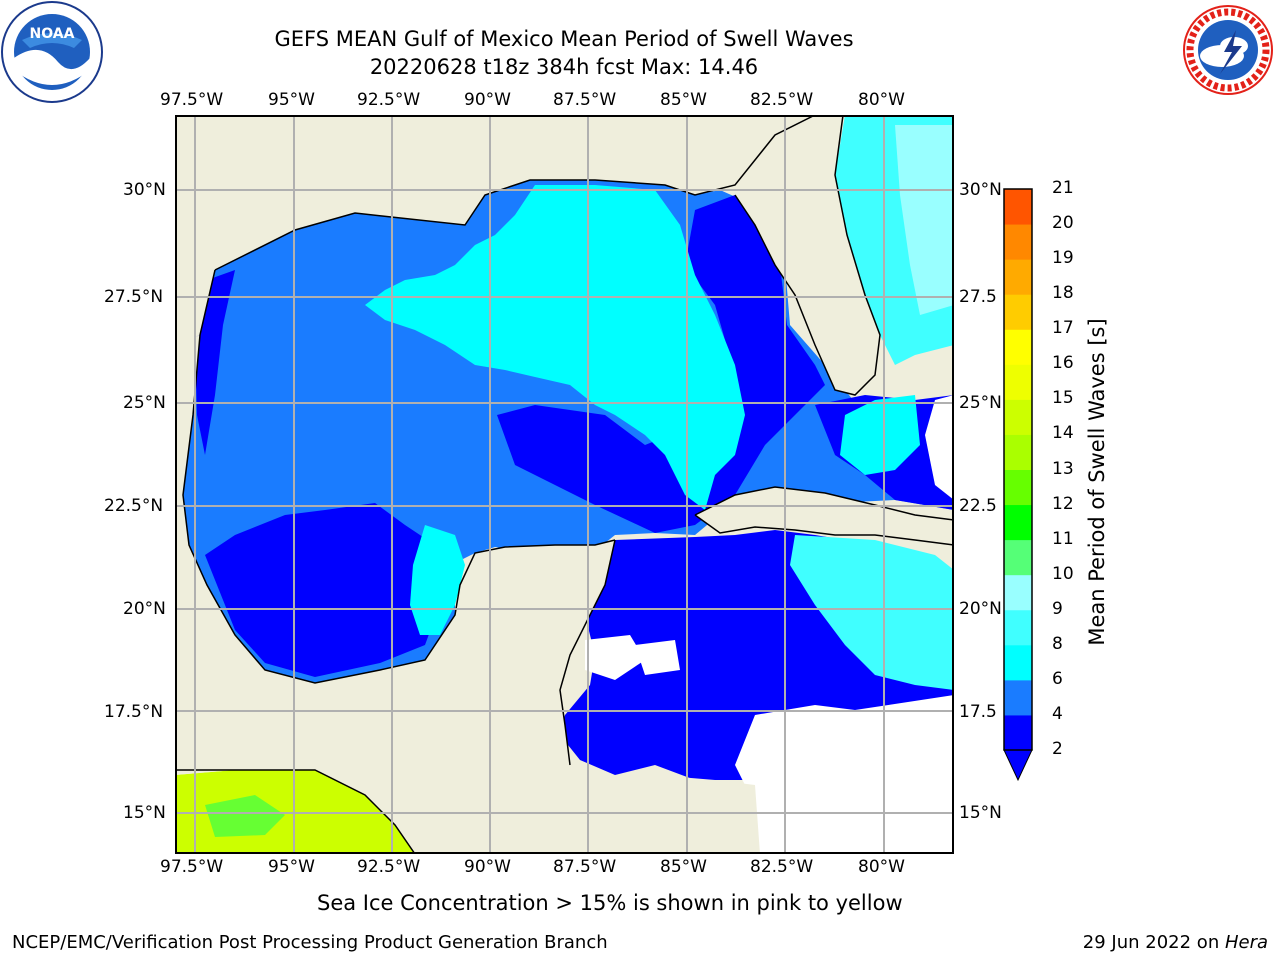  What do you see at coordinates (1018, 765) in the screenshot?
I see `colorbar-extend-triangle` at bounding box center [1018, 765].